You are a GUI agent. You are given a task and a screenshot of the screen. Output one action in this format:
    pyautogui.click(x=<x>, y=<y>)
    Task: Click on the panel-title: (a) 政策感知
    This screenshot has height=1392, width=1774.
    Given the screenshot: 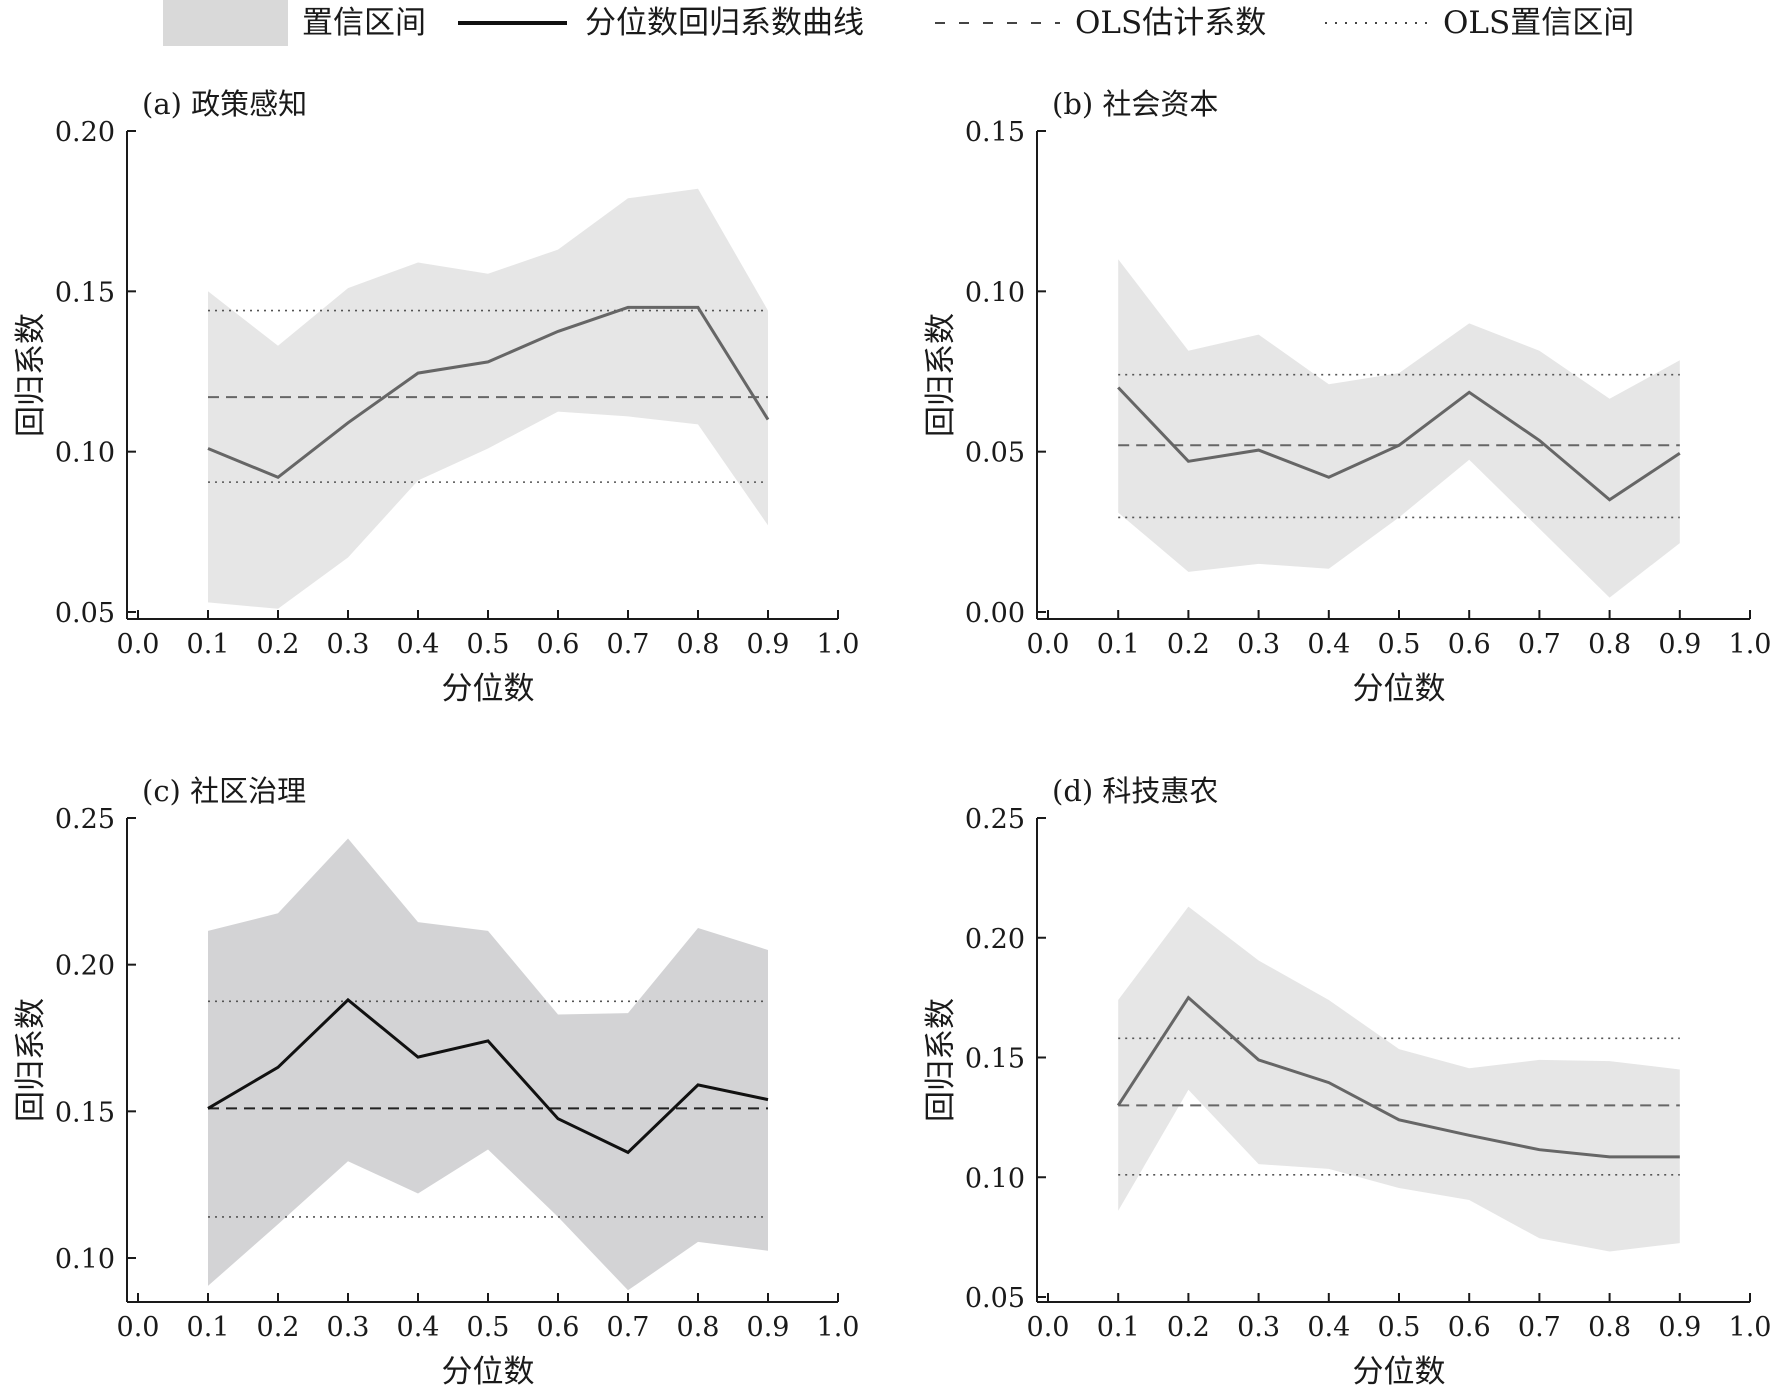 What is the action you would take?
    pyautogui.click(x=224, y=104)
    